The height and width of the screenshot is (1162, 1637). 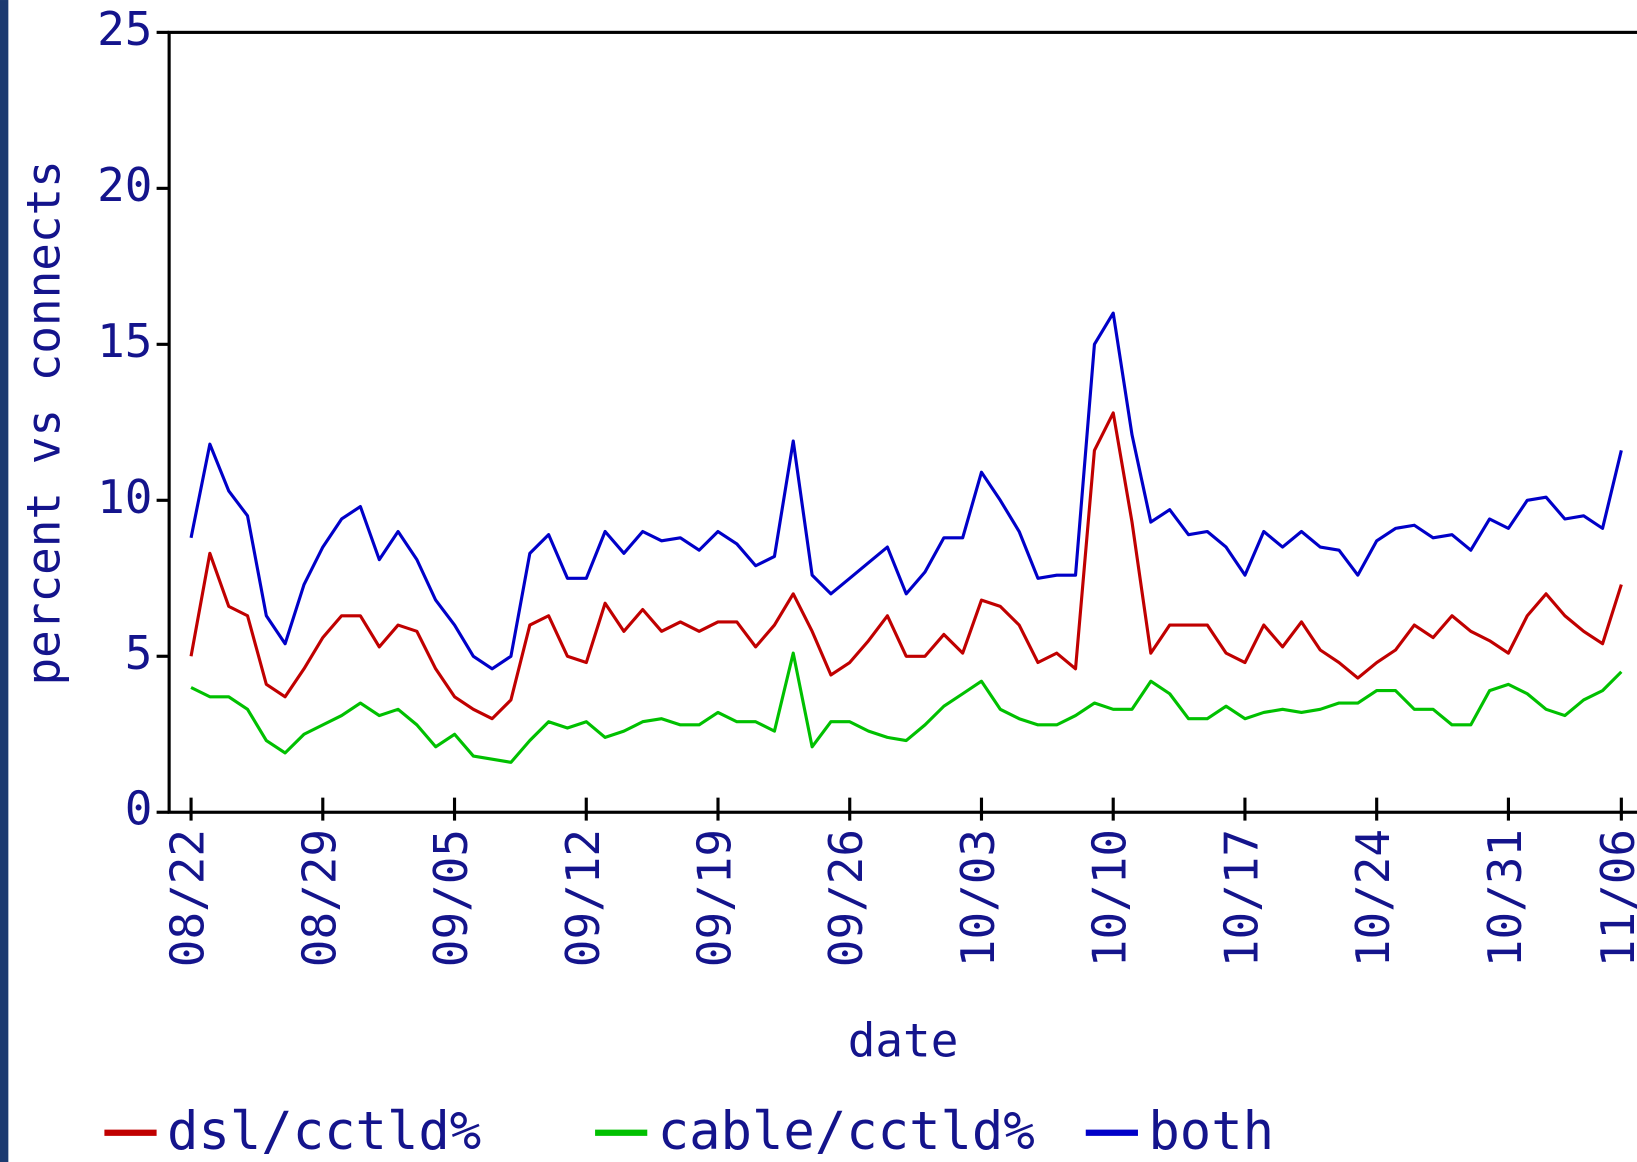 What do you see at coordinates (978, 898) in the screenshot?
I see `x-tick-label: 10/03` at bounding box center [978, 898].